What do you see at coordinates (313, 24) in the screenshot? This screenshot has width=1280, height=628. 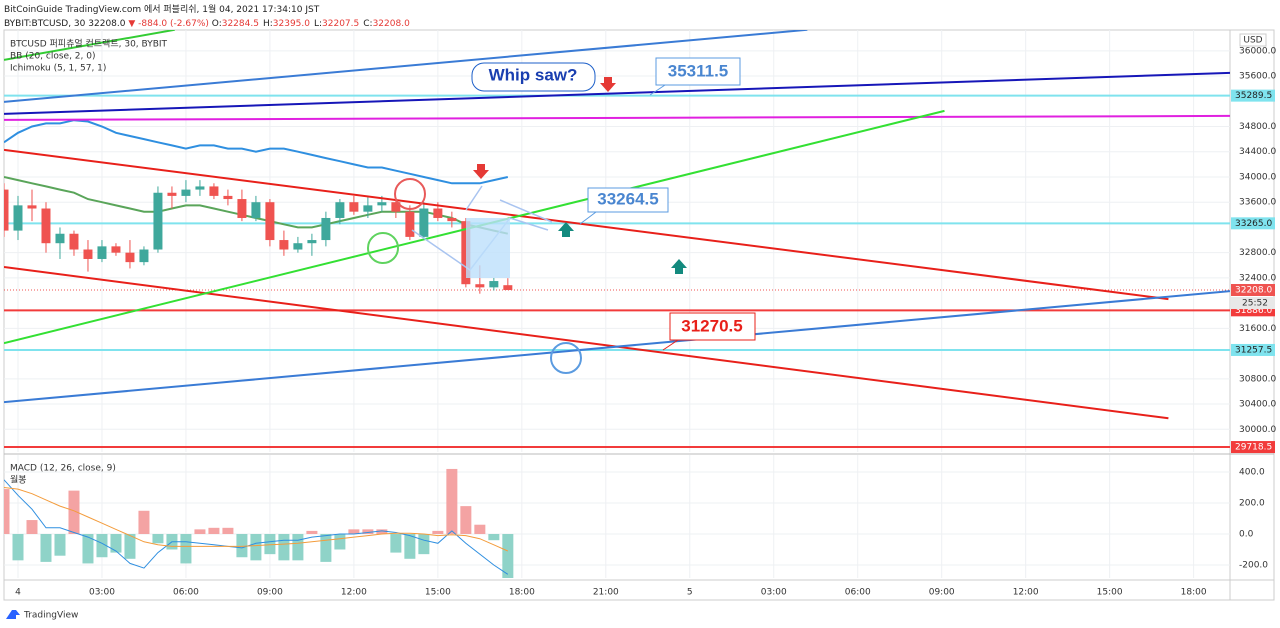 I see `ohlc: O:32284.5 H:32395.0 L:32207.5 C:32208.0` at bounding box center [313, 24].